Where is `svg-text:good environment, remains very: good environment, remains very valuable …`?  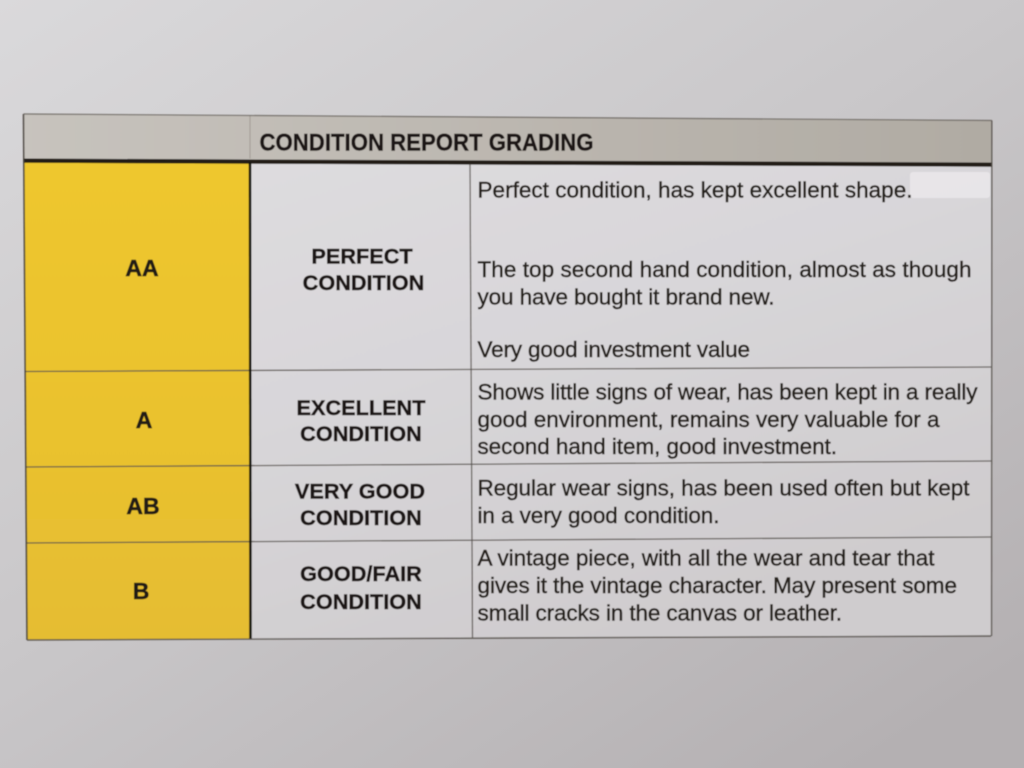 svg-text:good environment, remains very: good environment, remains very valuable … is located at coordinates (709, 419).